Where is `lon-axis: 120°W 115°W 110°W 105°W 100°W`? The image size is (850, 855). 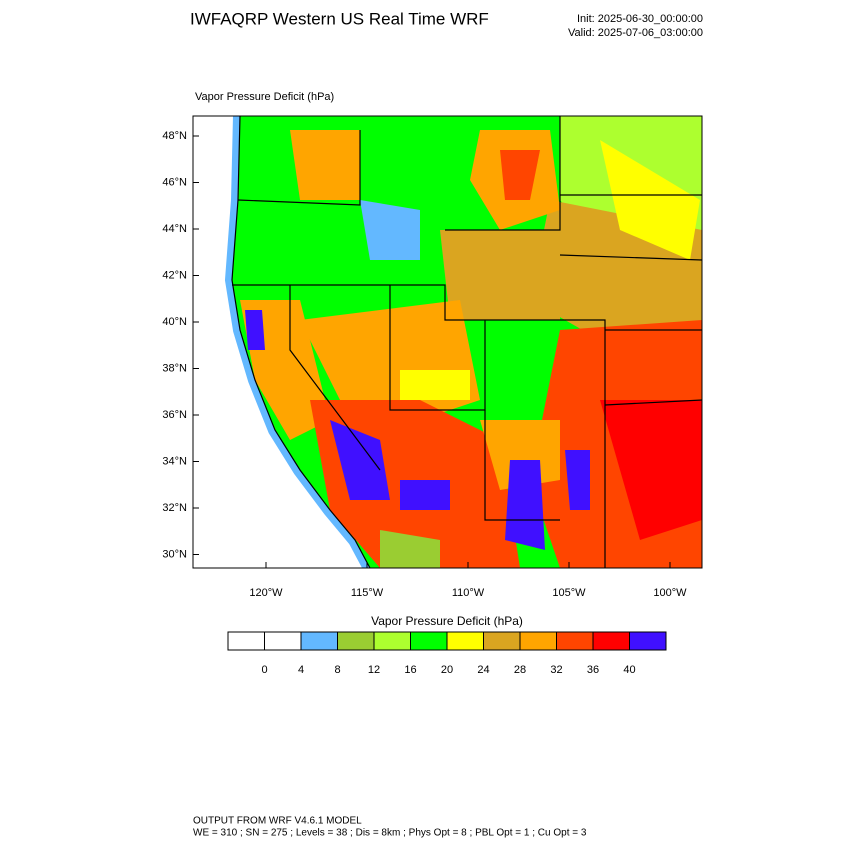 lon-axis: 120°W 115°W 110°W 105°W 100°W is located at coordinates (468, 580).